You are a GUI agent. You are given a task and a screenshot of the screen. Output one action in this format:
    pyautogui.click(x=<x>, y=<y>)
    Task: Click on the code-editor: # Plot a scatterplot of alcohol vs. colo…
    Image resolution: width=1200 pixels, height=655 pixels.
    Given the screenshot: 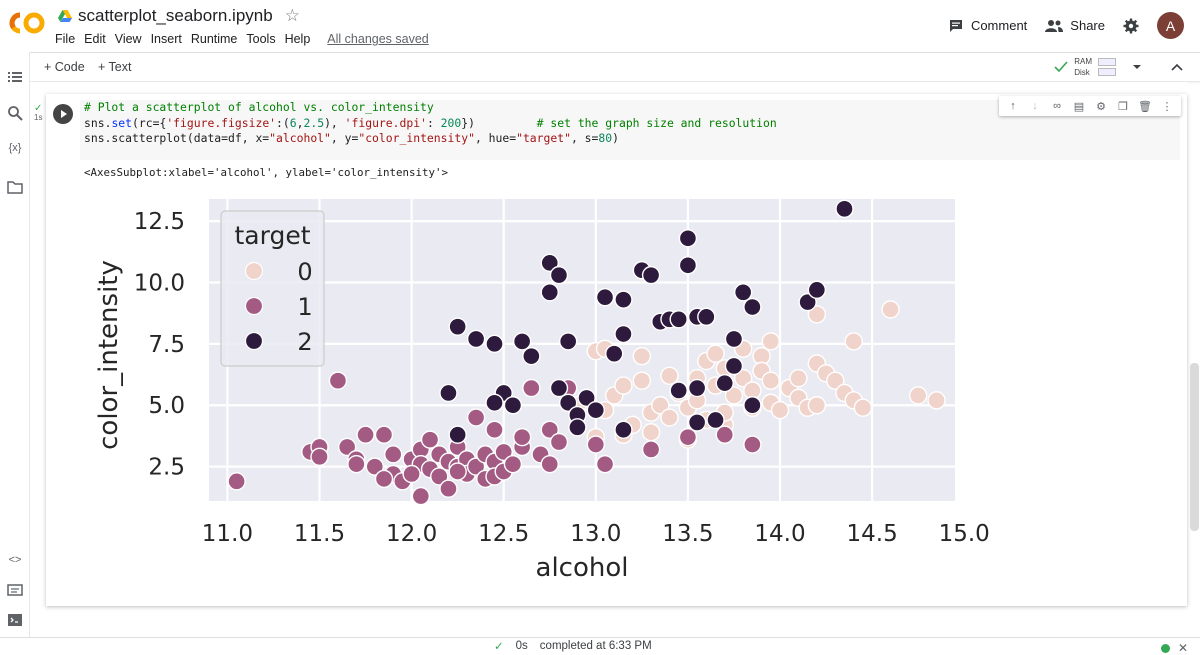 What is the action you would take?
    pyautogui.click(x=630, y=130)
    